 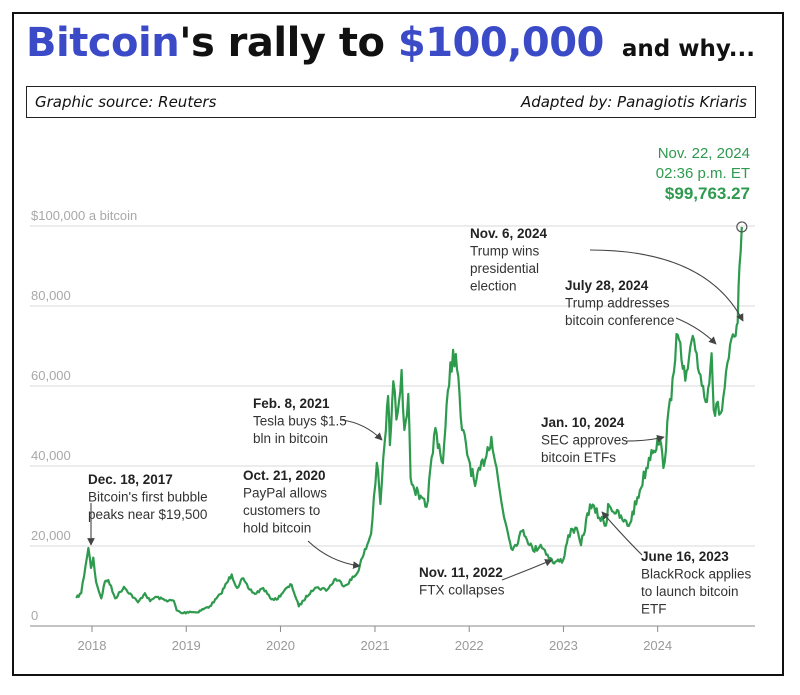 I want to click on end-label-time: 02:36 p.m. ET, so click(x=703, y=173).